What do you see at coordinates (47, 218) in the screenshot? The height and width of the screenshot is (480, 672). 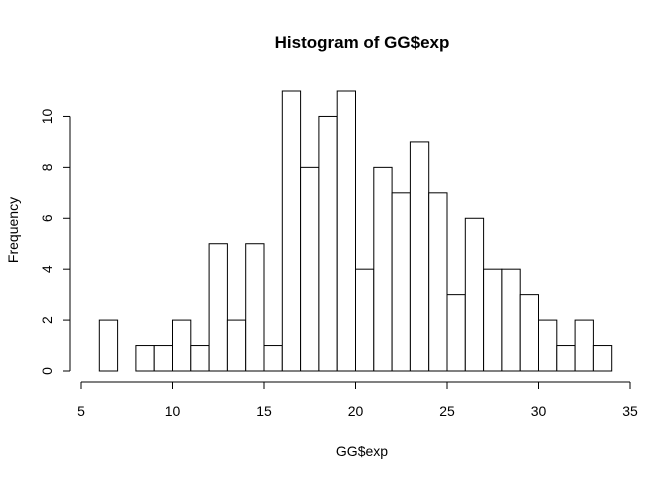 I see `y-tick-label-3: 6` at bounding box center [47, 218].